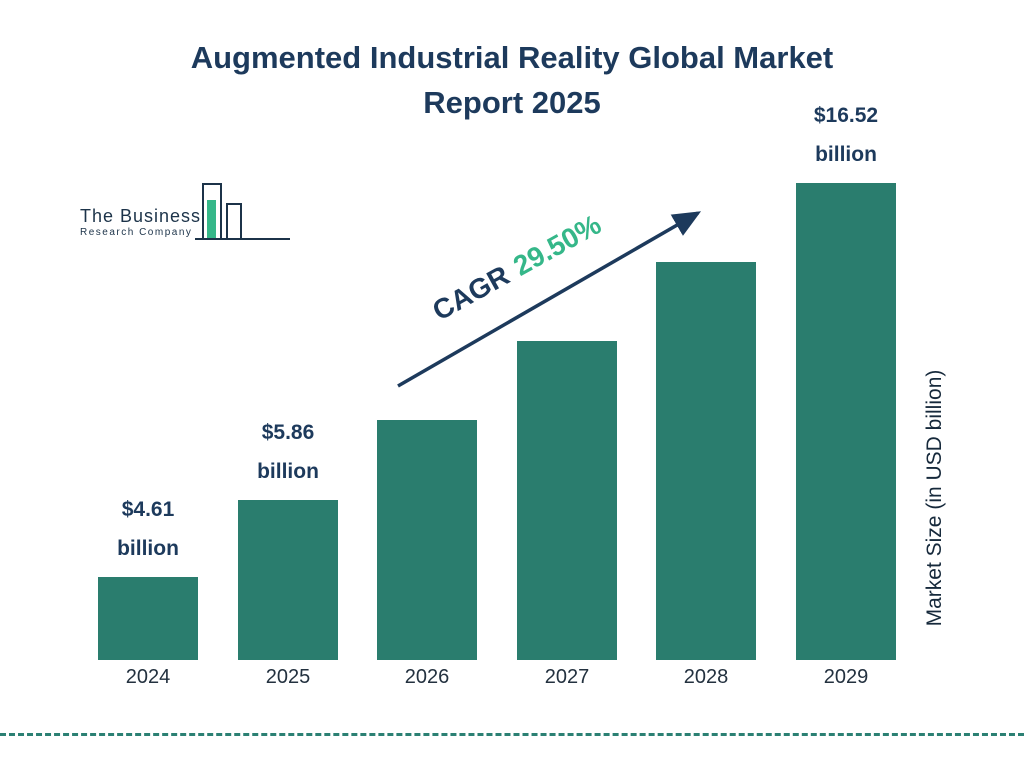  I want to click on bar-chart-logo-icon, so click(242, 215).